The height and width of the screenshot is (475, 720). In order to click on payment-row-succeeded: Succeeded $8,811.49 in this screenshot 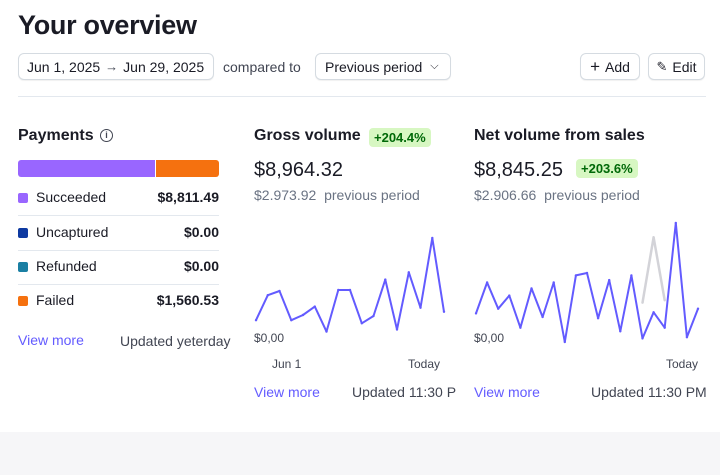, I will do `click(118, 198)`.